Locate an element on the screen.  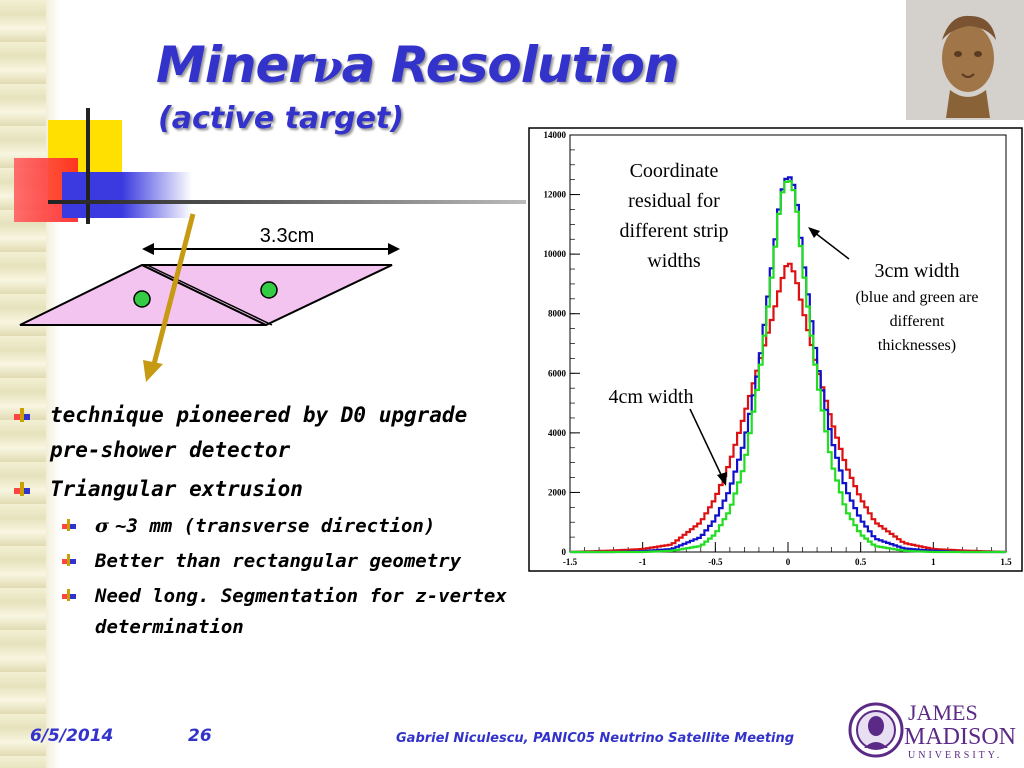
dimension-arrow-left is located at coordinates (148, 249).